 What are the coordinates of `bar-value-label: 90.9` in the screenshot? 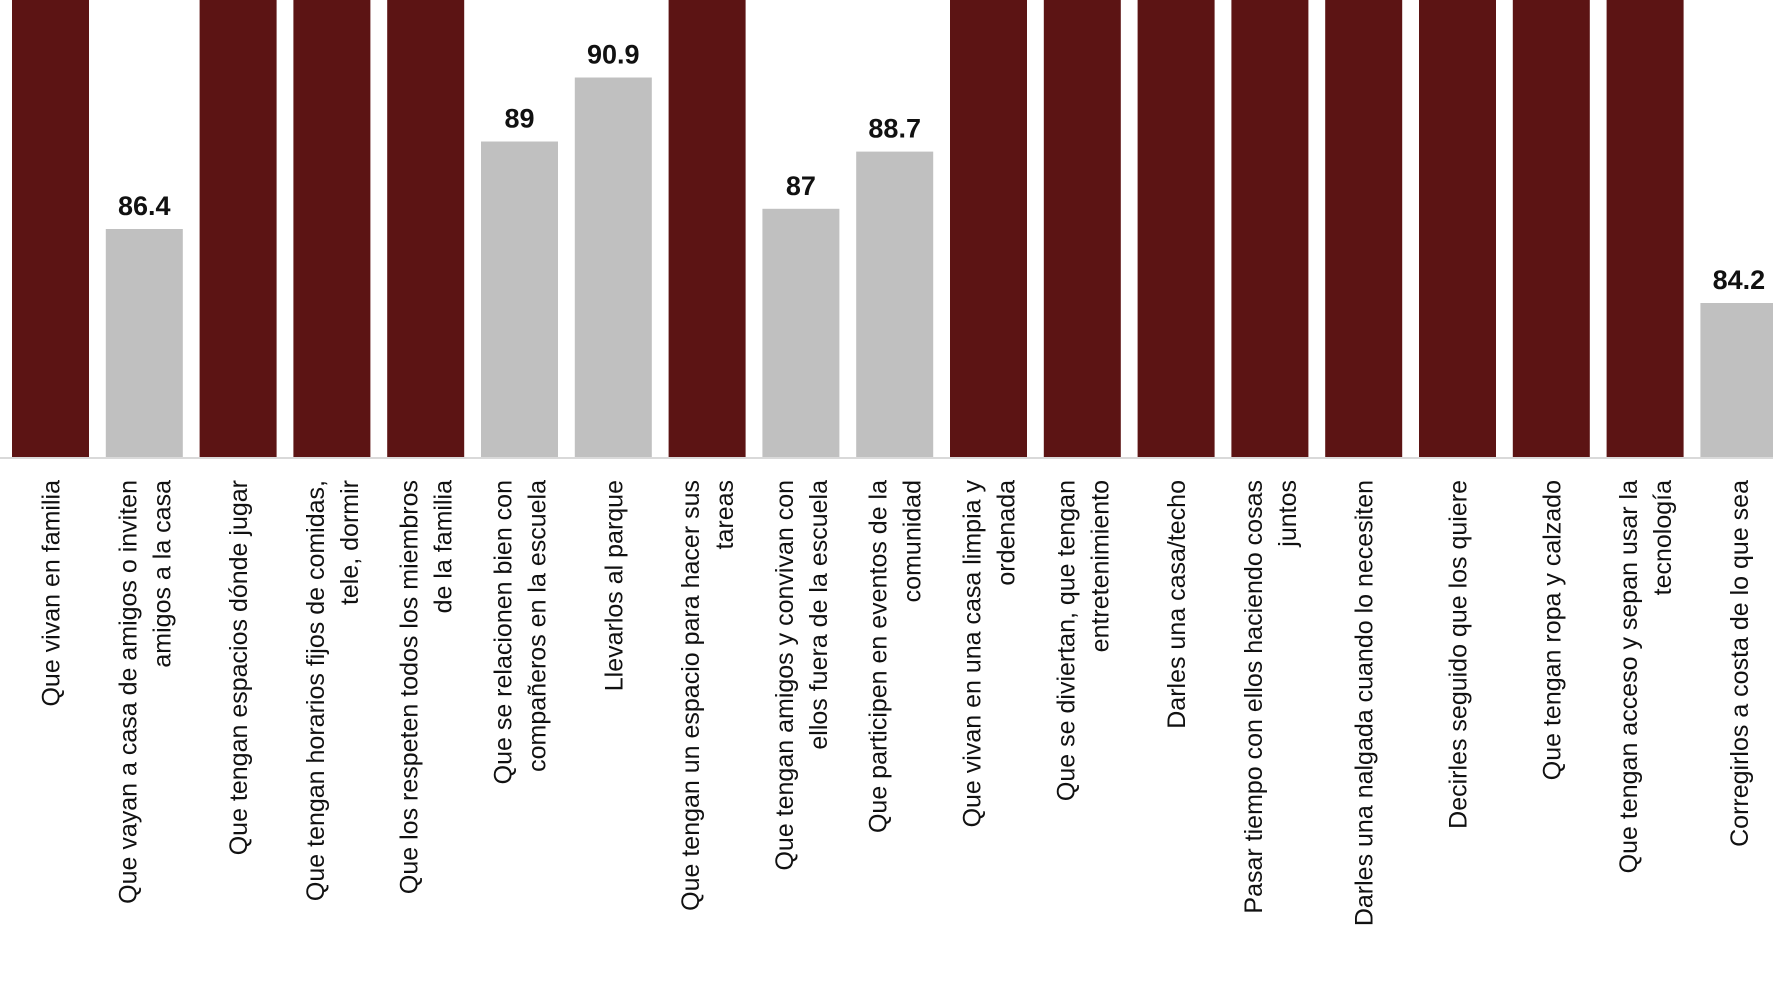 It's located at (613, 55).